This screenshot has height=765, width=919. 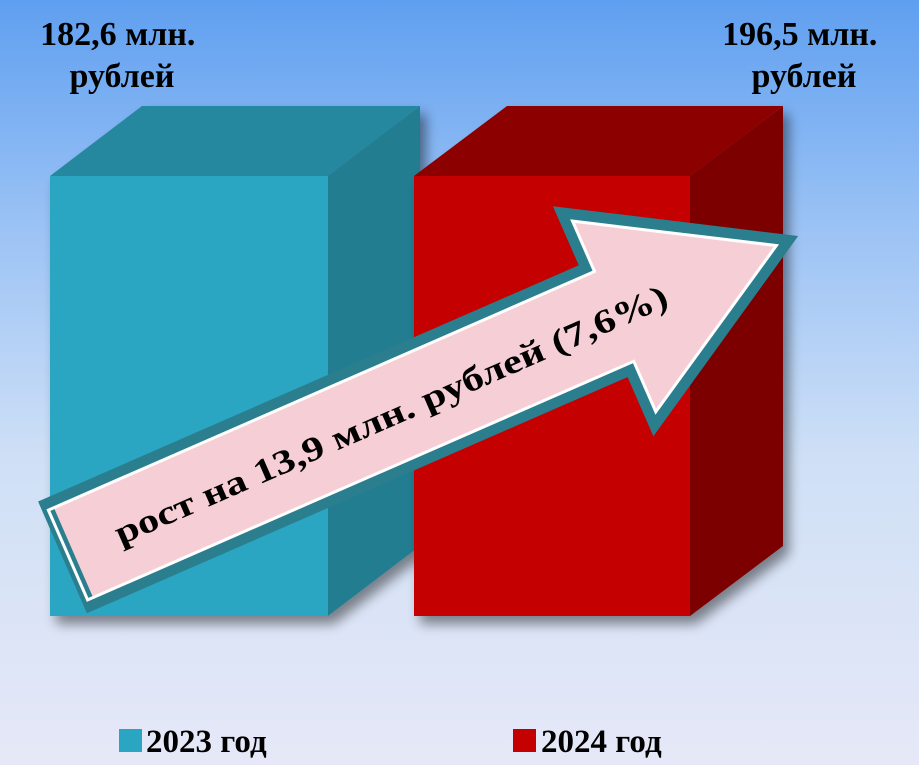 I want to click on value-label-2024-line1: 196,5 млн., so click(x=799, y=34).